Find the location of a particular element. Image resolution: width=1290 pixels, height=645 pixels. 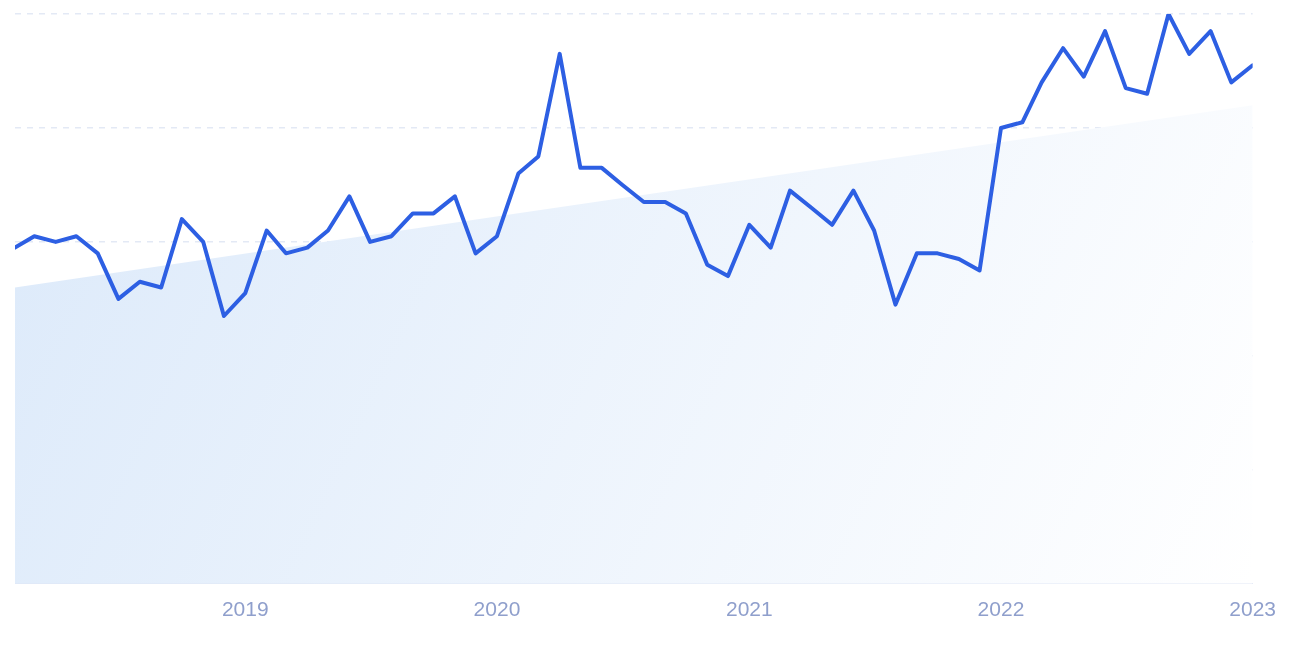

x-tick-label: 2021 is located at coordinates (749, 609).